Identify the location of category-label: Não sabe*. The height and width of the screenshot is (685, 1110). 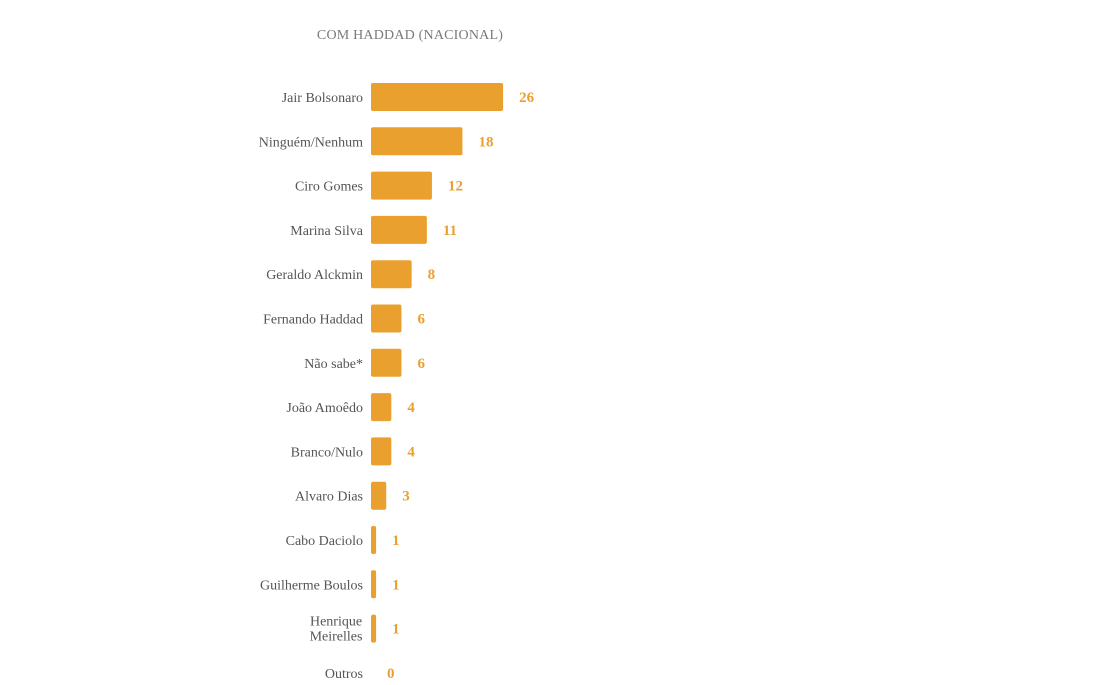
(333, 364).